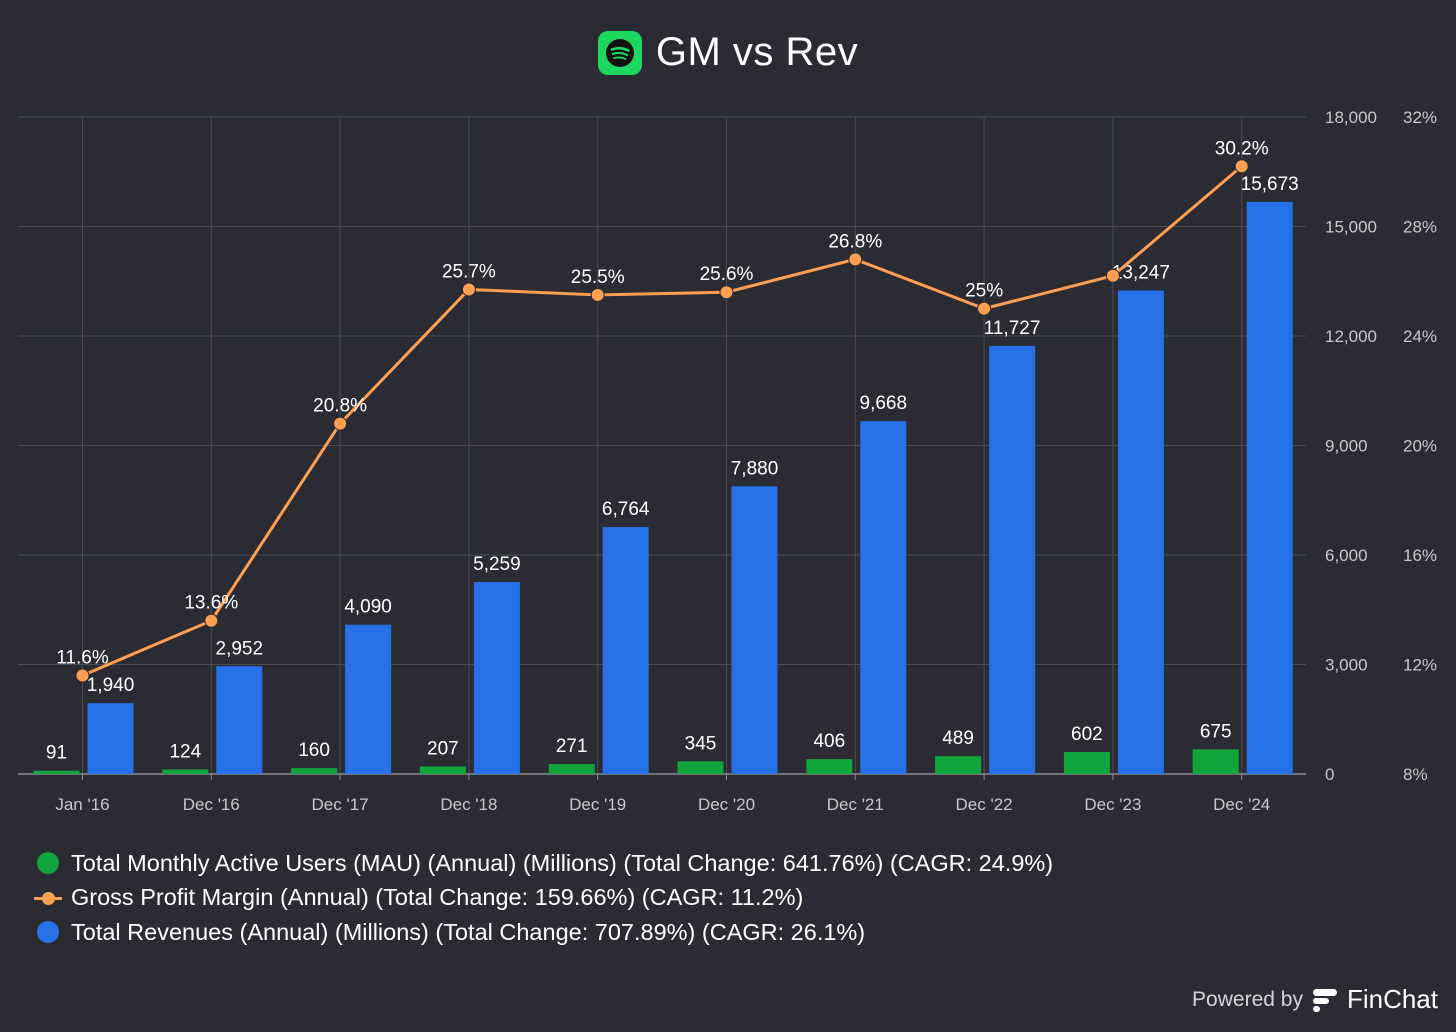  I want to click on data-label-mau: 406, so click(829, 741).